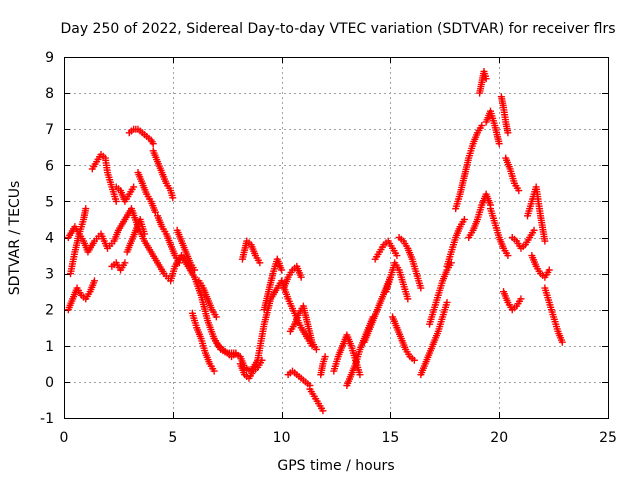 This screenshot has height=480, width=640. I want to click on x-tick-label: 20, so click(499, 438).